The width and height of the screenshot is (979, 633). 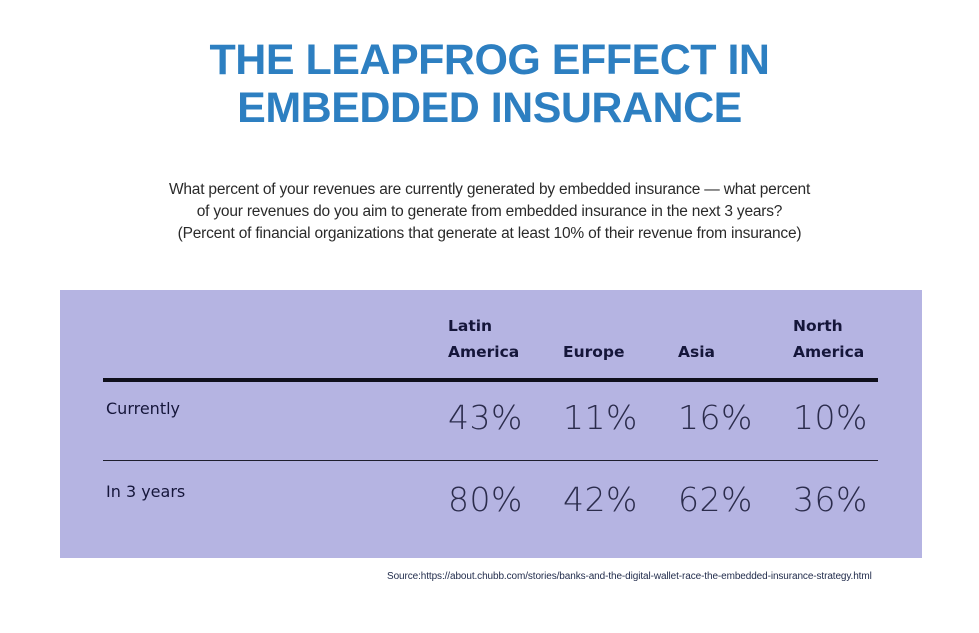 What do you see at coordinates (490, 380) in the screenshot?
I see `header-divider` at bounding box center [490, 380].